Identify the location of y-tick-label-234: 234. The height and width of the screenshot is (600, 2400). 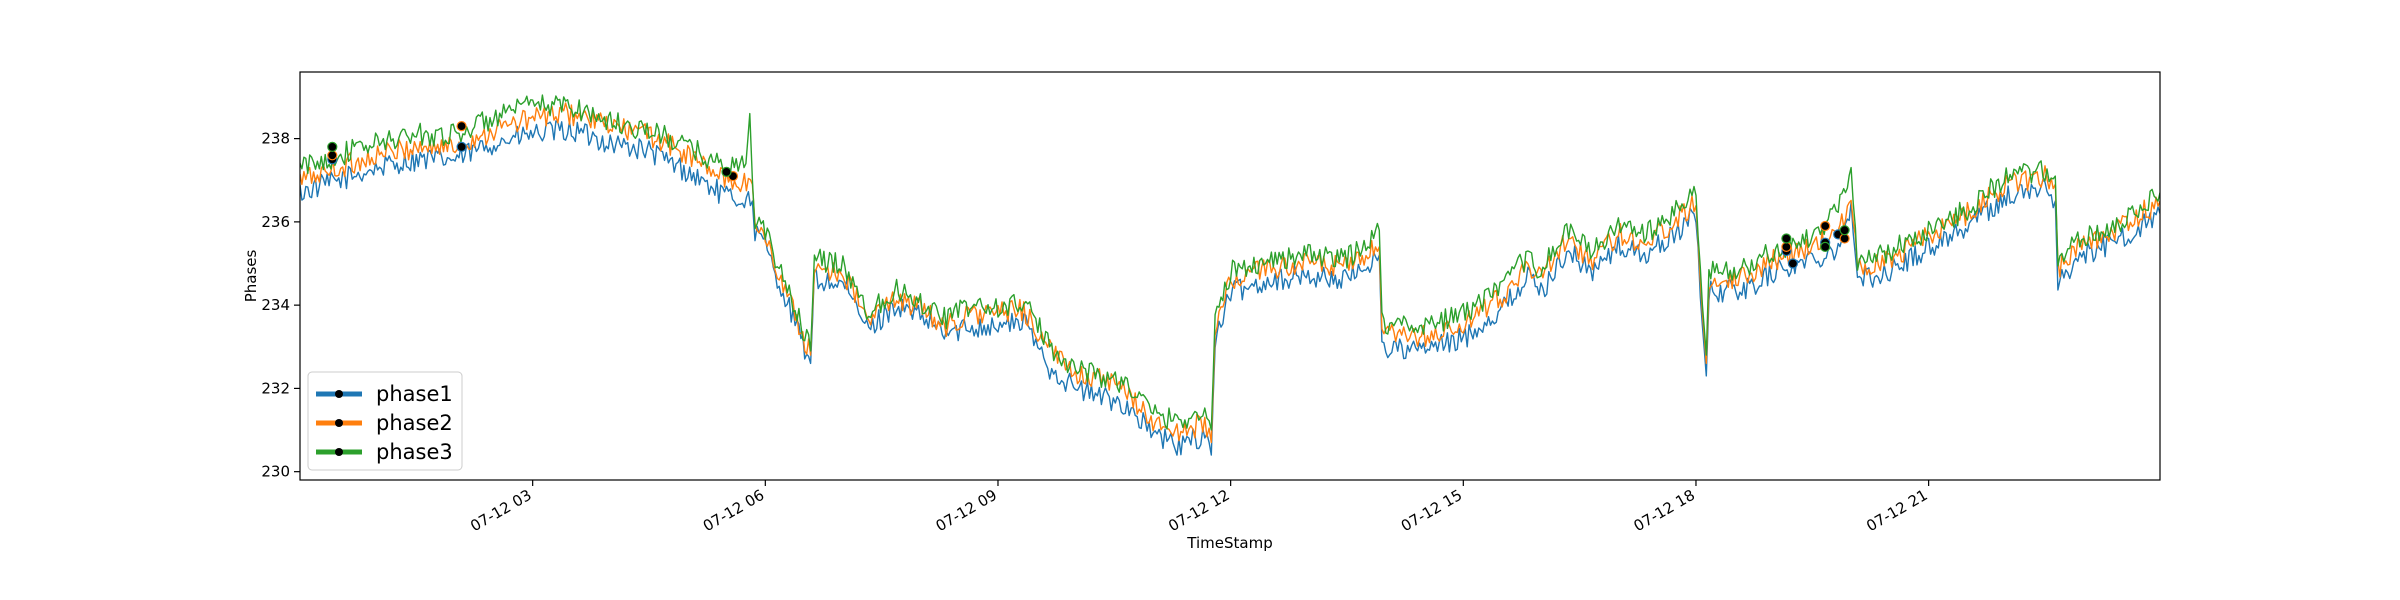
(275, 305).